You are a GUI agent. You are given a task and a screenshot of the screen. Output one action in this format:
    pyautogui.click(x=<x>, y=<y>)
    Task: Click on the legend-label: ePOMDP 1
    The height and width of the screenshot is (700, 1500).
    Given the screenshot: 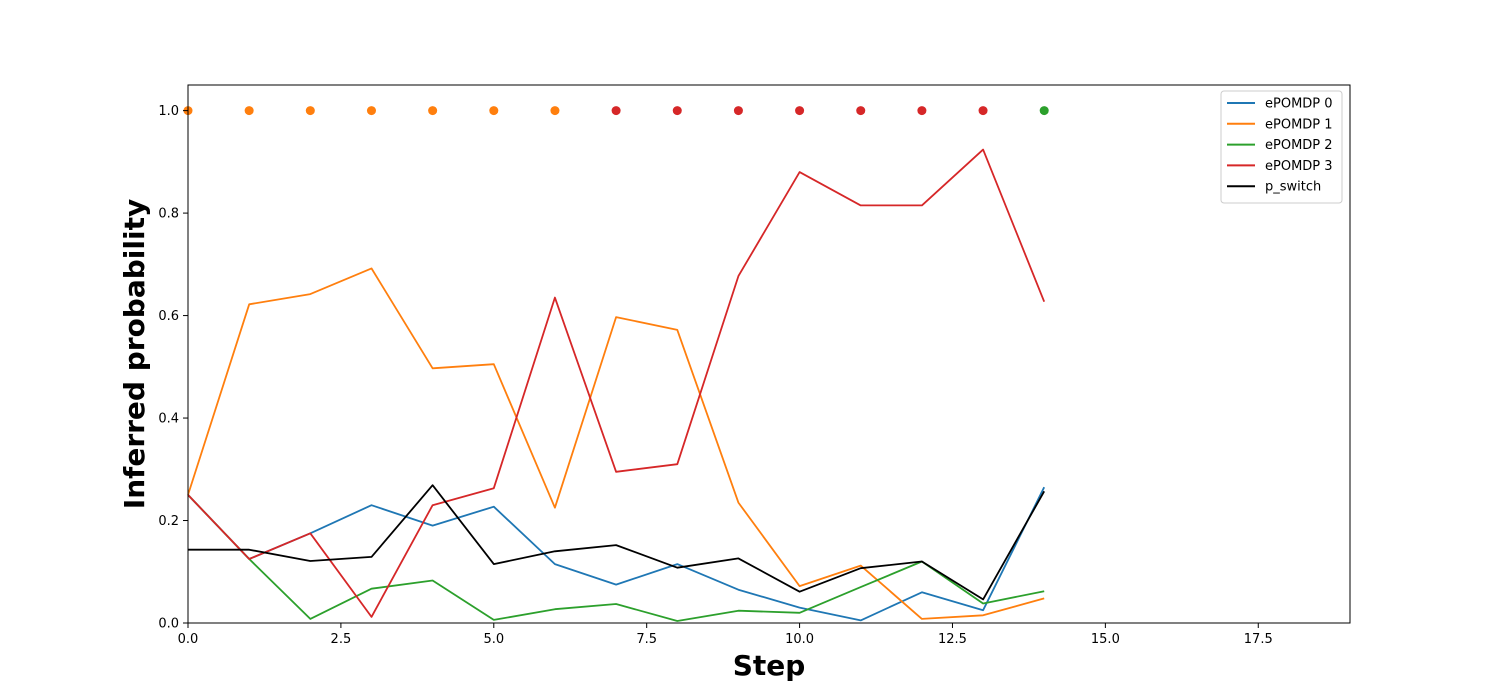 What is the action you would take?
    pyautogui.click(x=1299, y=124)
    